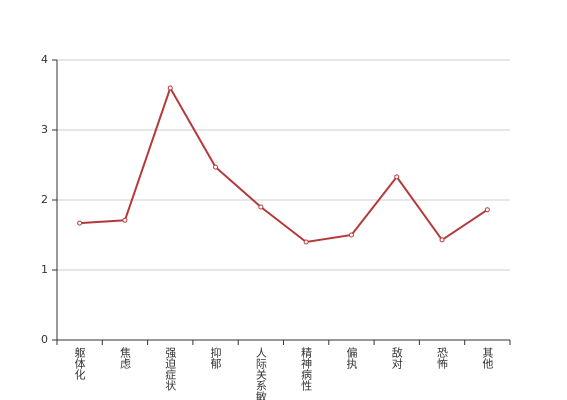 This screenshot has width=567, height=400. I want to click on x-tick-label: 其他, so click(487, 358).